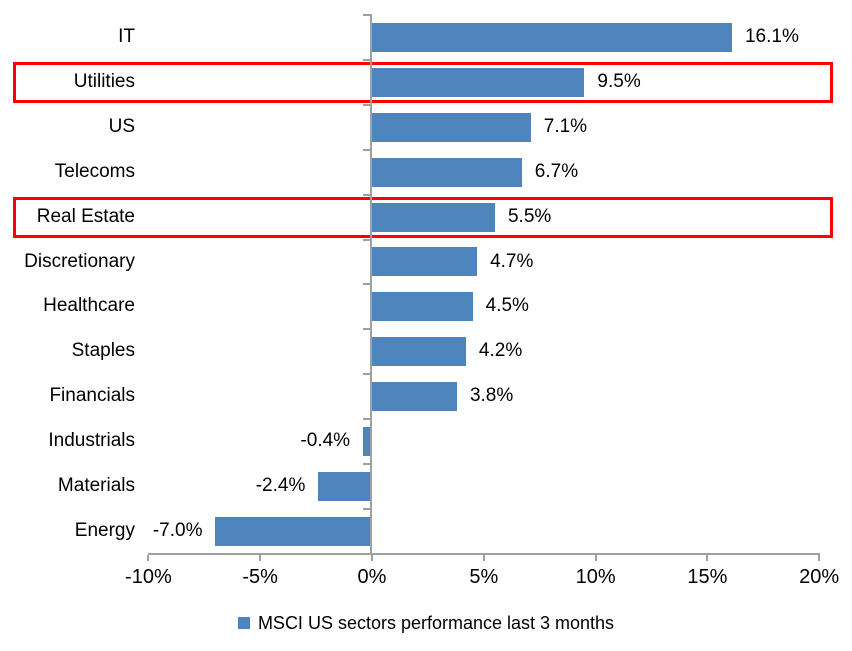 The height and width of the screenshot is (651, 852). I want to click on bar-utilities, so click(478, 82).